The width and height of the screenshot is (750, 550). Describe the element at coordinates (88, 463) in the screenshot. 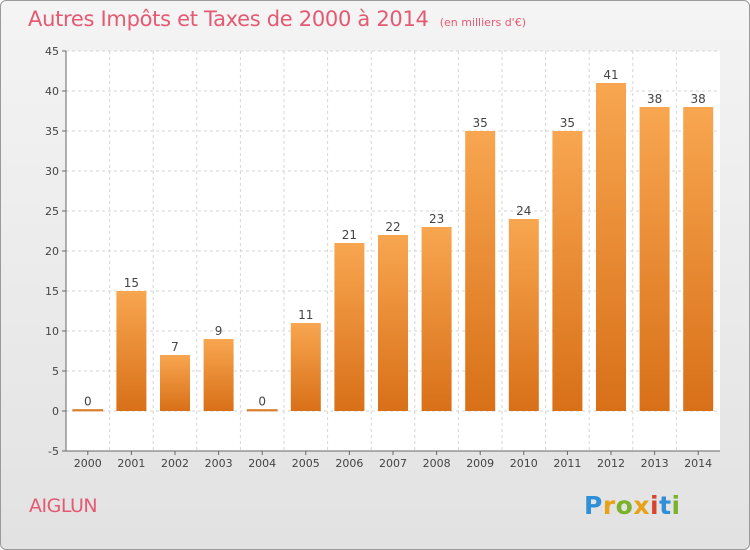

I see `x-tick-label: 2000` at that location.